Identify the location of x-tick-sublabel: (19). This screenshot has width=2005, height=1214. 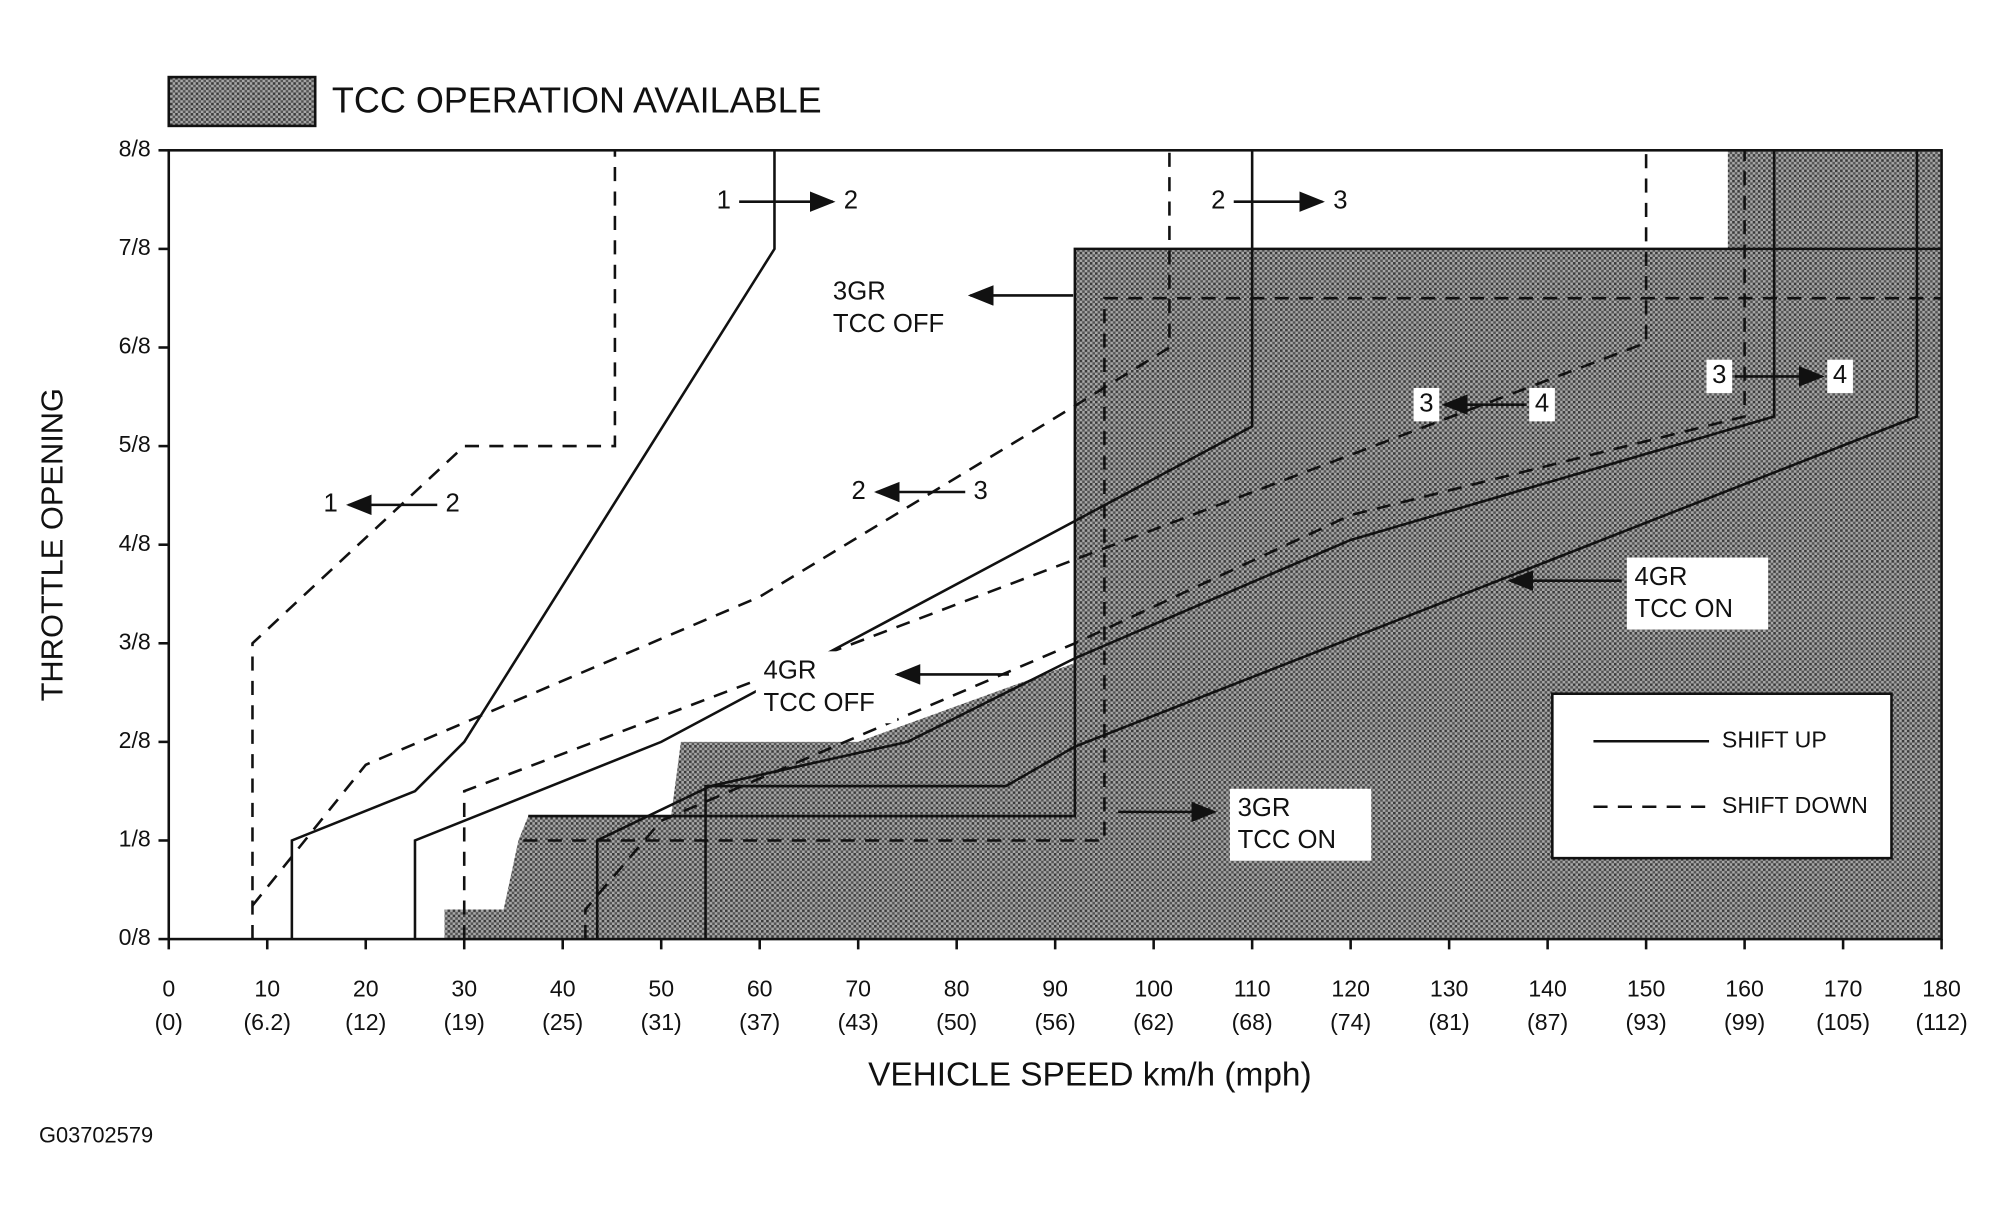
(464, 1022).